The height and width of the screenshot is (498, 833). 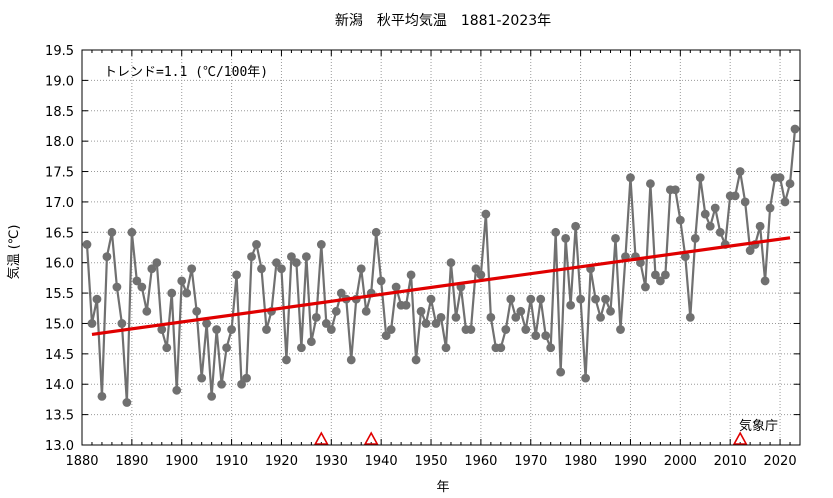 What do you see at coordinates (186, 72) in the screenshot?
I see `trend-label: トレンド=1.1 (℃/100年)` at bounding box center [186, 72].